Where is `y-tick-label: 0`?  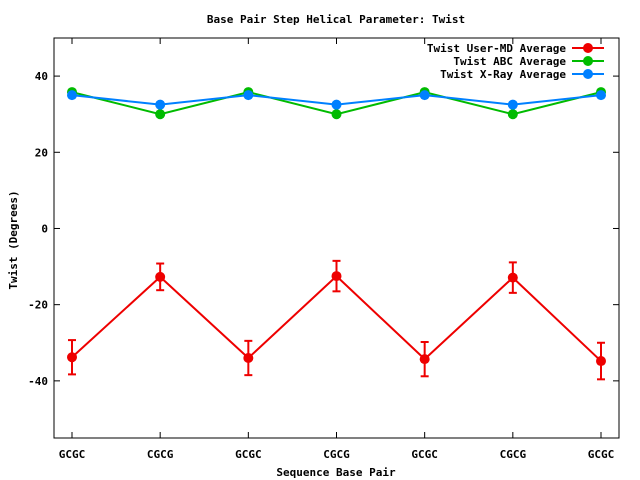
y-tick-label: 0 is located at coordinates (44, 228).